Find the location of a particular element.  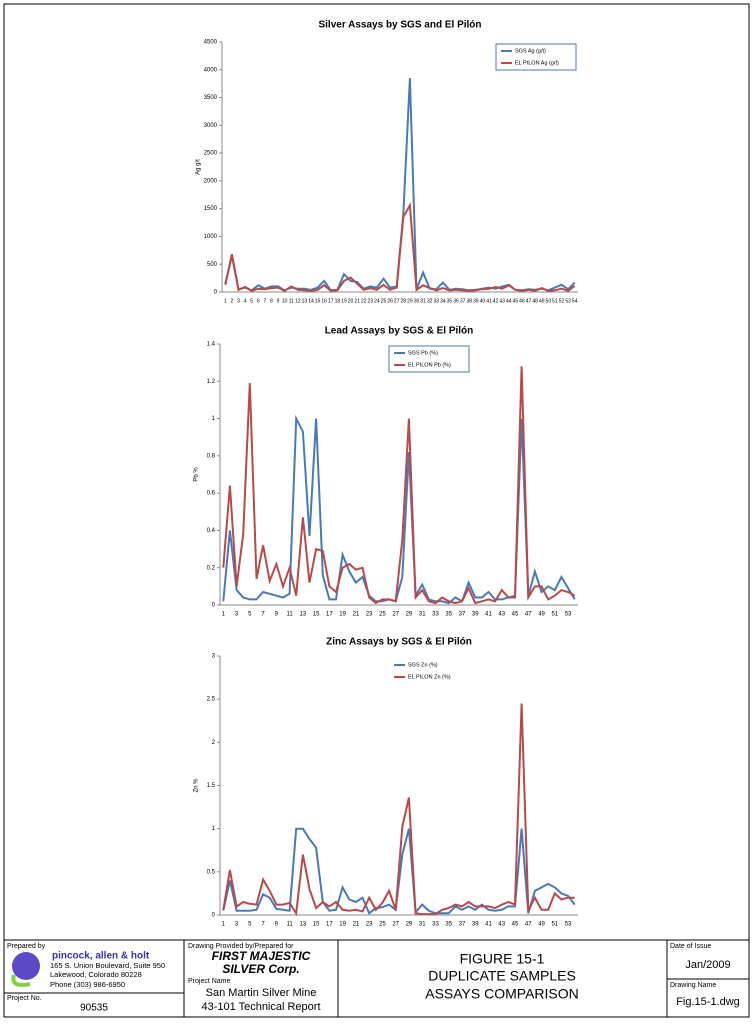

x-tick-label: 36 is located at coordinates (456, 301).